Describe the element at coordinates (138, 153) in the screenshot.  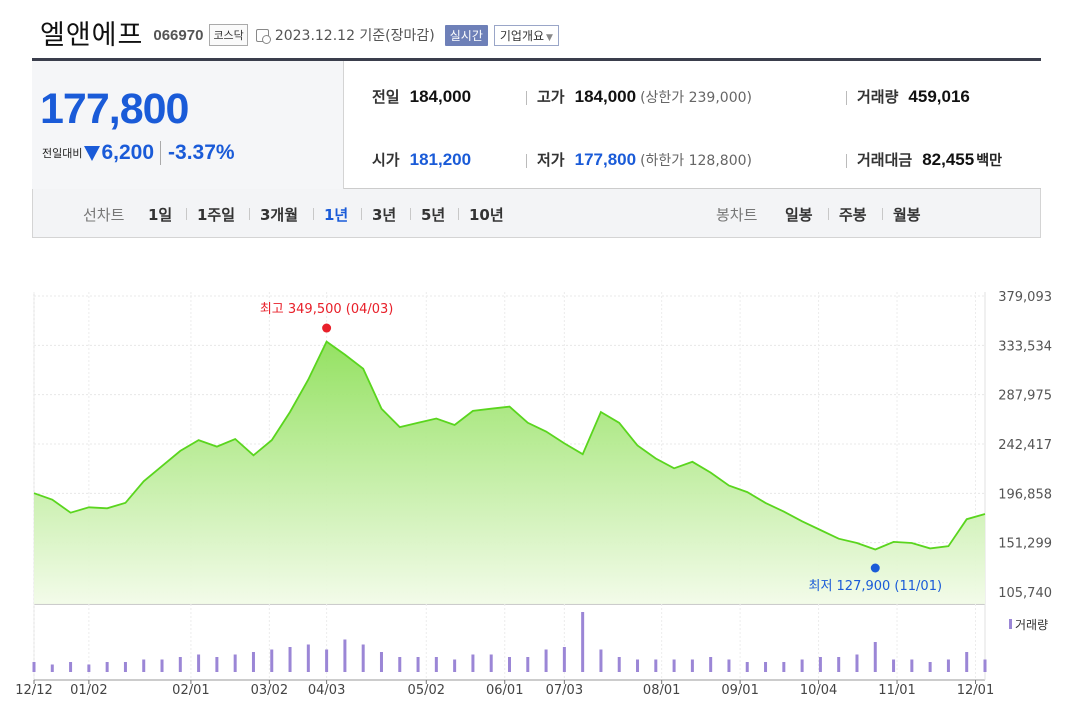
I see `price-change: 전일대비 6,200 -3.37%` at that location.